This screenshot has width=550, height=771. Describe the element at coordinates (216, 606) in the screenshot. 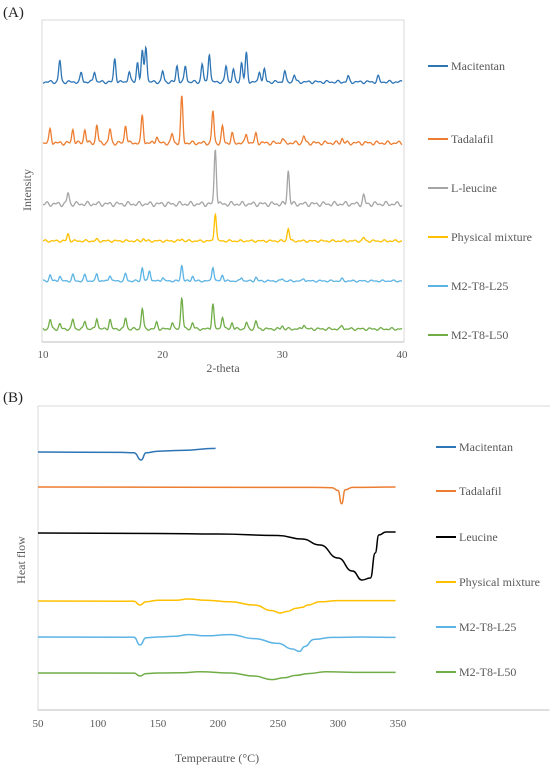

I see `panel-b-series-line-physical-mixture` at that location.